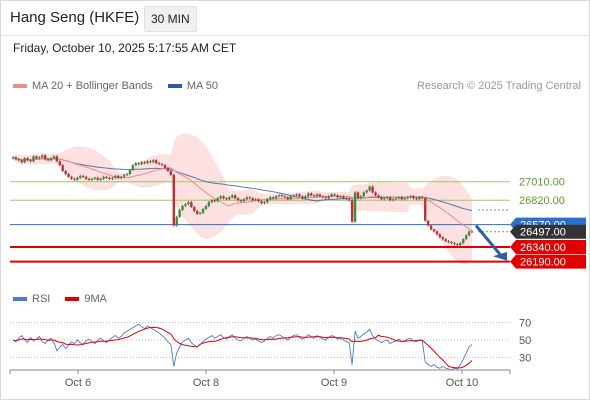 The image size is (590, 400). What do you see at coordinates (125, 48) in the screenshot?
I see `timestamp: Friday, October 10, 2025 5:17:55 AM CET` at bounding box center [125, 48].